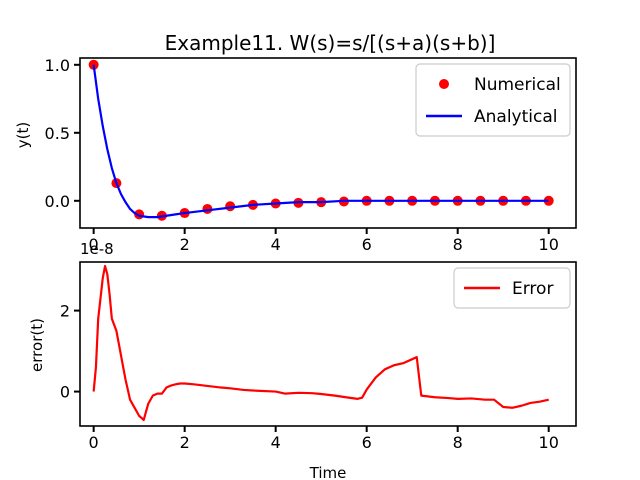 The height and width of the screenshot is (480, 640). I want to click on legend-label: Analytical, so click(515, 117).